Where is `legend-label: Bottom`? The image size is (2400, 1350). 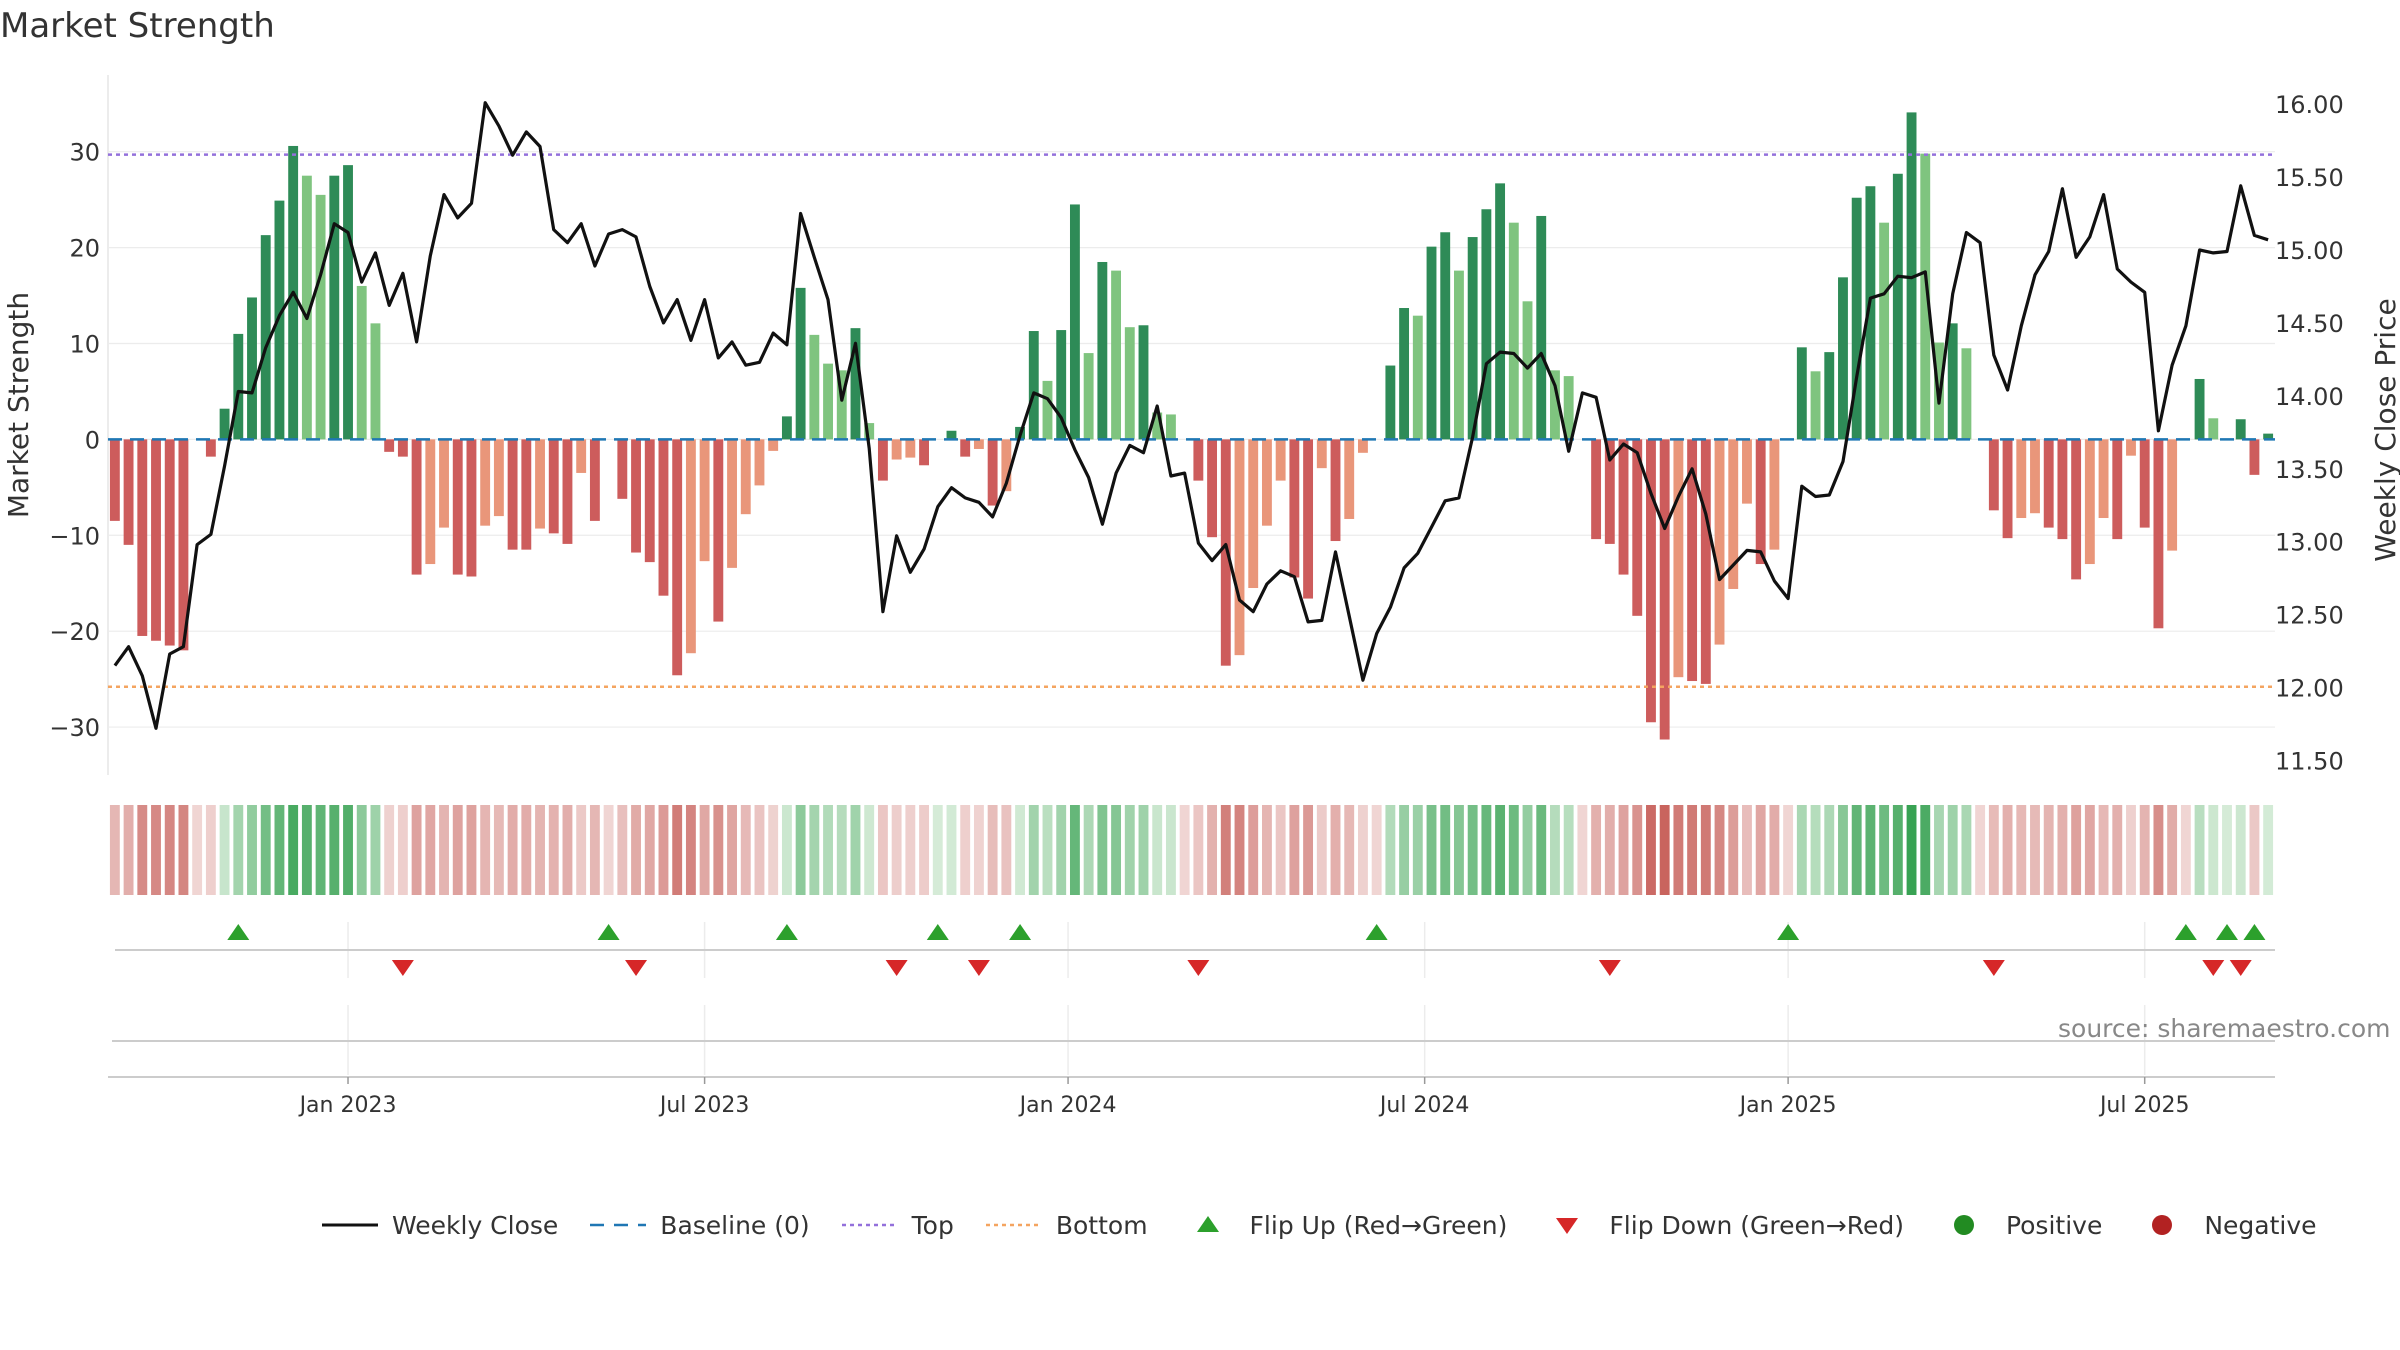 legend-label: Bottom is located at coordinates (1101, 1225).